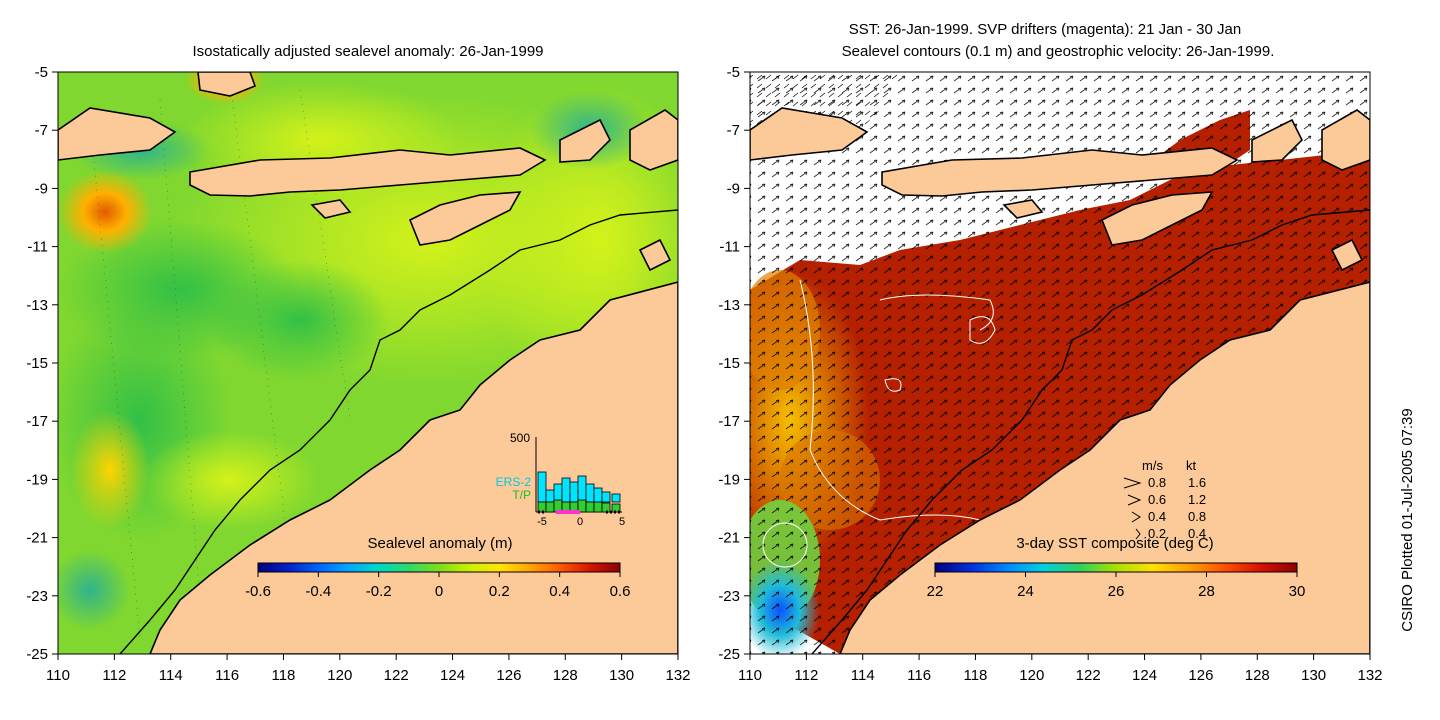  I want to click on sst-colorbar-tick-label: 26, so click(1116, 591).